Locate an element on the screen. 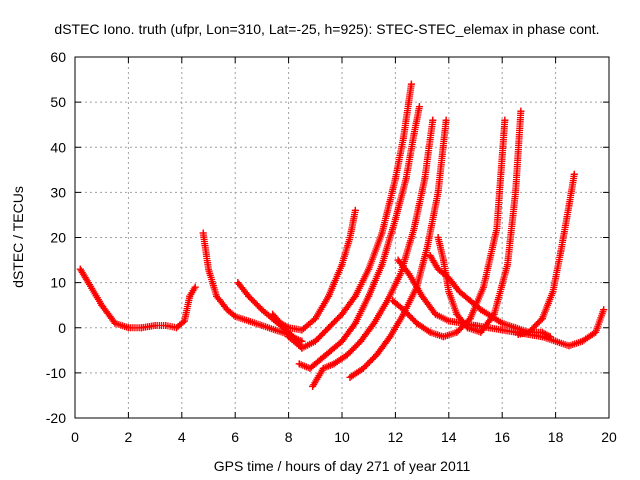  series-arc7 is located at coordinates (373, 253).